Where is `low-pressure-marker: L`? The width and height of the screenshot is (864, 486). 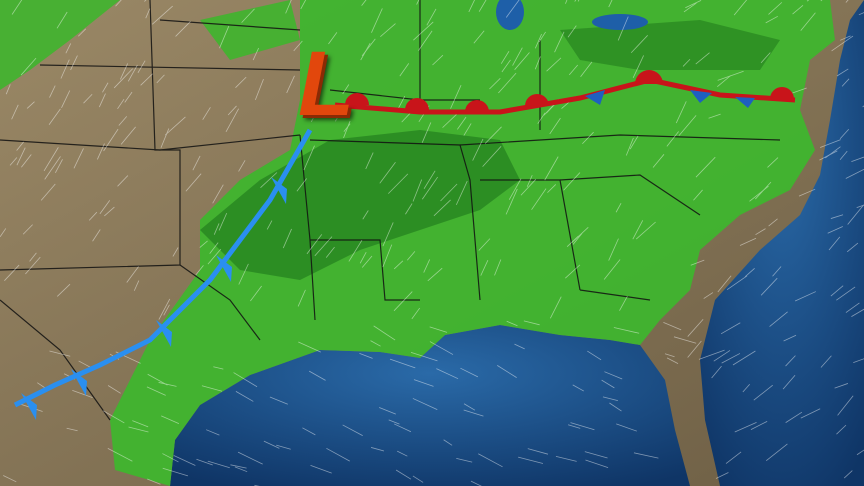 low-pressure-marker: L is located at coordinates (326, 84).